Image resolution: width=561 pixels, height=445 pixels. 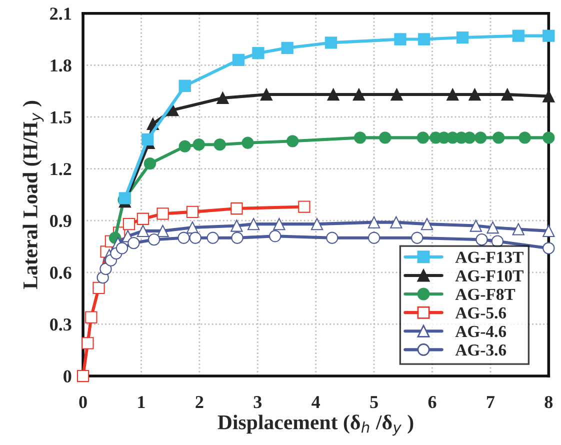 I want to click on y-tick-label: 0.3, so click(x=61, y=324).